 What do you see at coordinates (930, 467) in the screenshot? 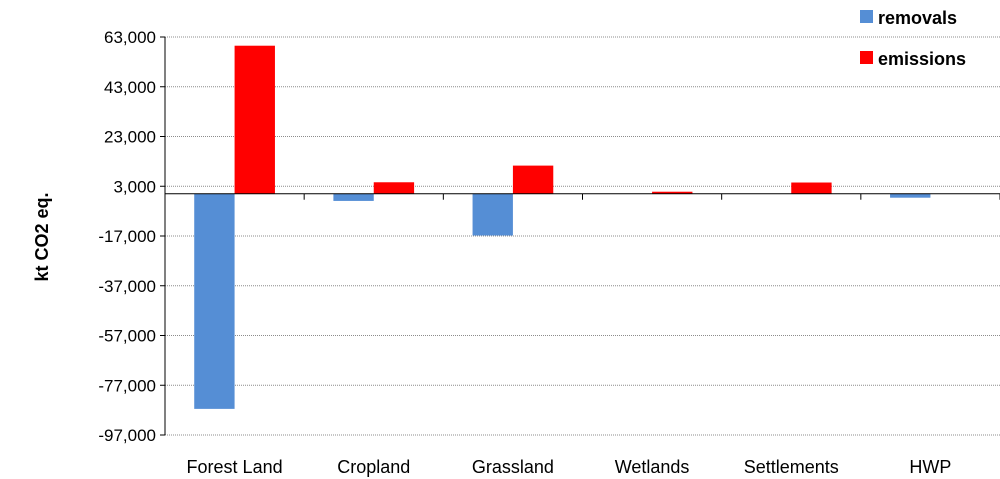
I see `x-tick-label: HWP` at bounding box center [930, 467].